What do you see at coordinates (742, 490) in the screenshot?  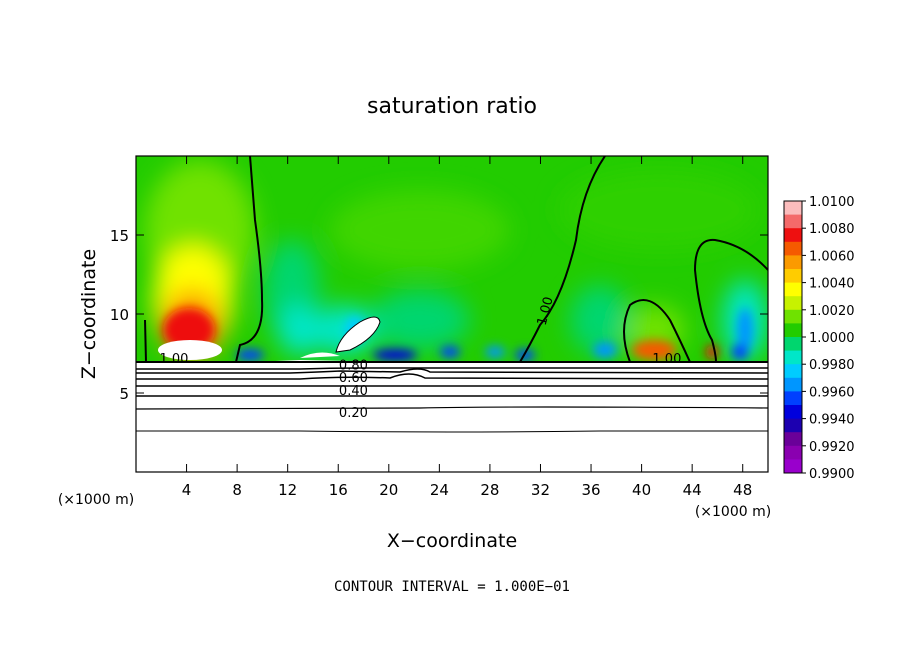 I see `x-tick-label: 48` at bounding box center [742, 490].